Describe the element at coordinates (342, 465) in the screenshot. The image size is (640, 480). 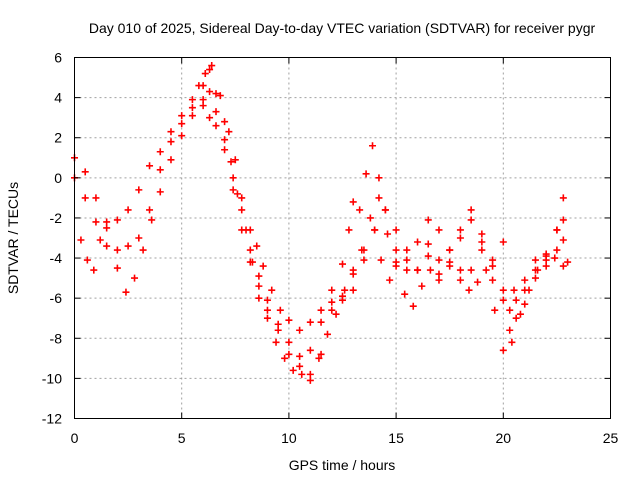
I see `x-axis-label: GPS time / hours` at that location.